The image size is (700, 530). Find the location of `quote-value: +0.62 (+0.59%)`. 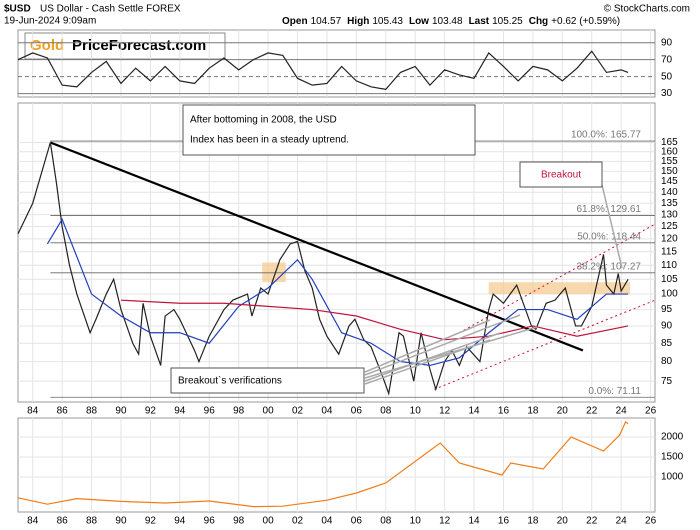

quote-value: +0.62 (+0.59%) is located at coordinates (585, 21).